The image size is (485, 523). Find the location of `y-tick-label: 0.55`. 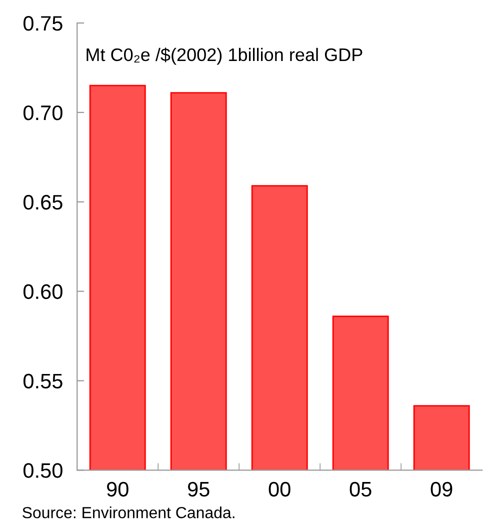

y-tick-label: 0.55 is located at coordinates (42, 381).